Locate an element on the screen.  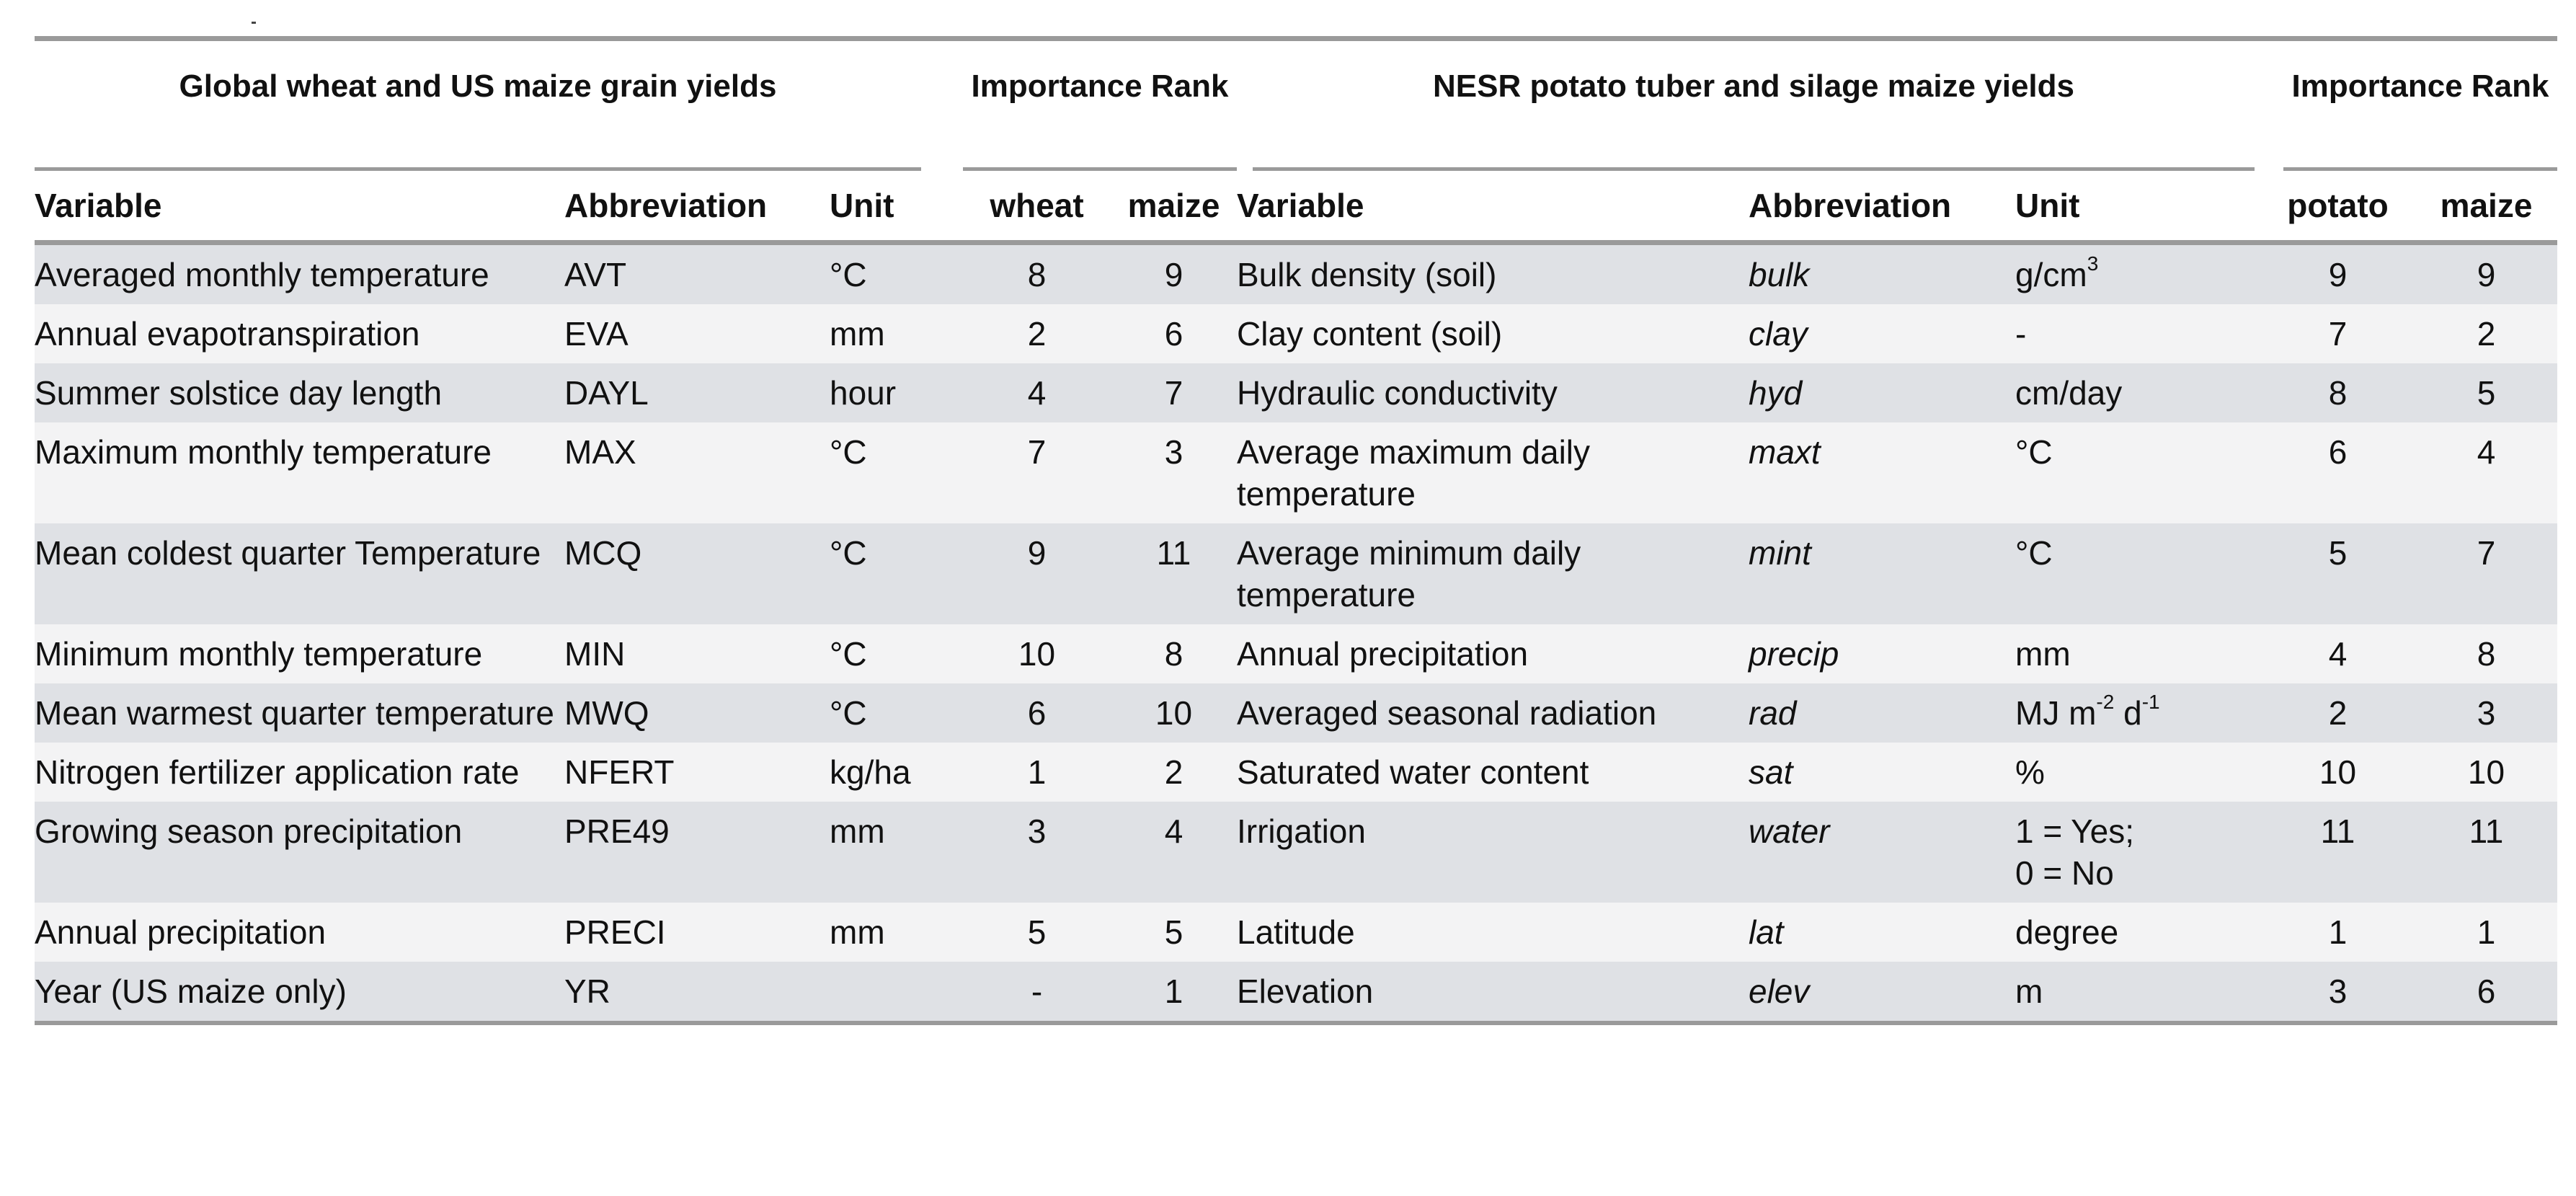
unit-exponent-b: -1 is located at coordinates (2150, 701).